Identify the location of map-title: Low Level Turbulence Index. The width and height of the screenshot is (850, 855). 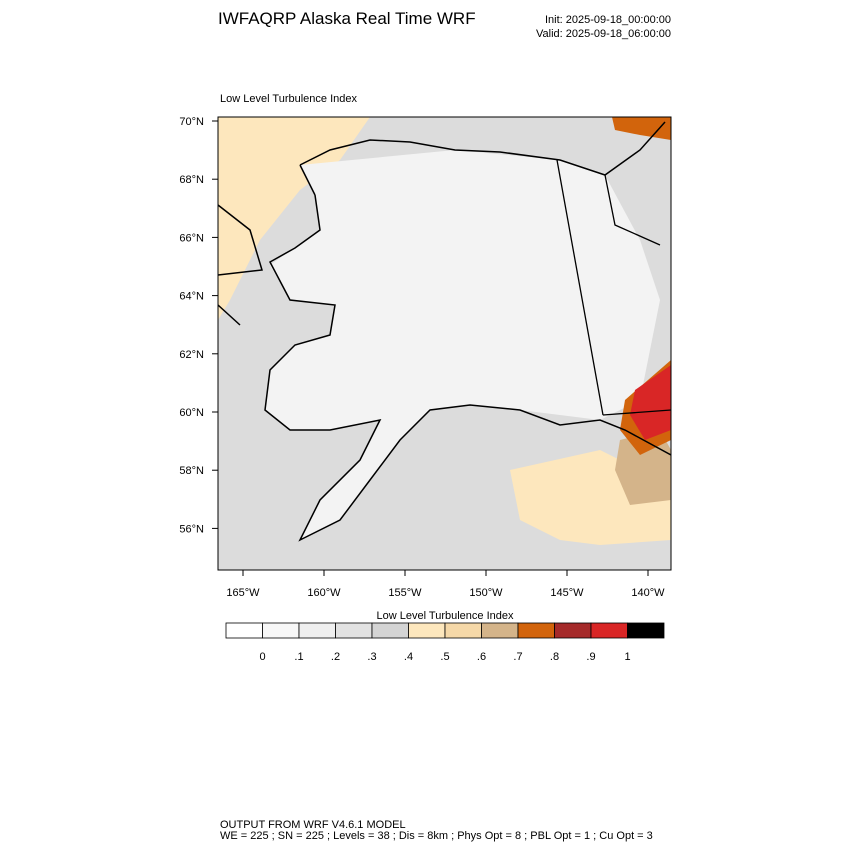
(288, 99).